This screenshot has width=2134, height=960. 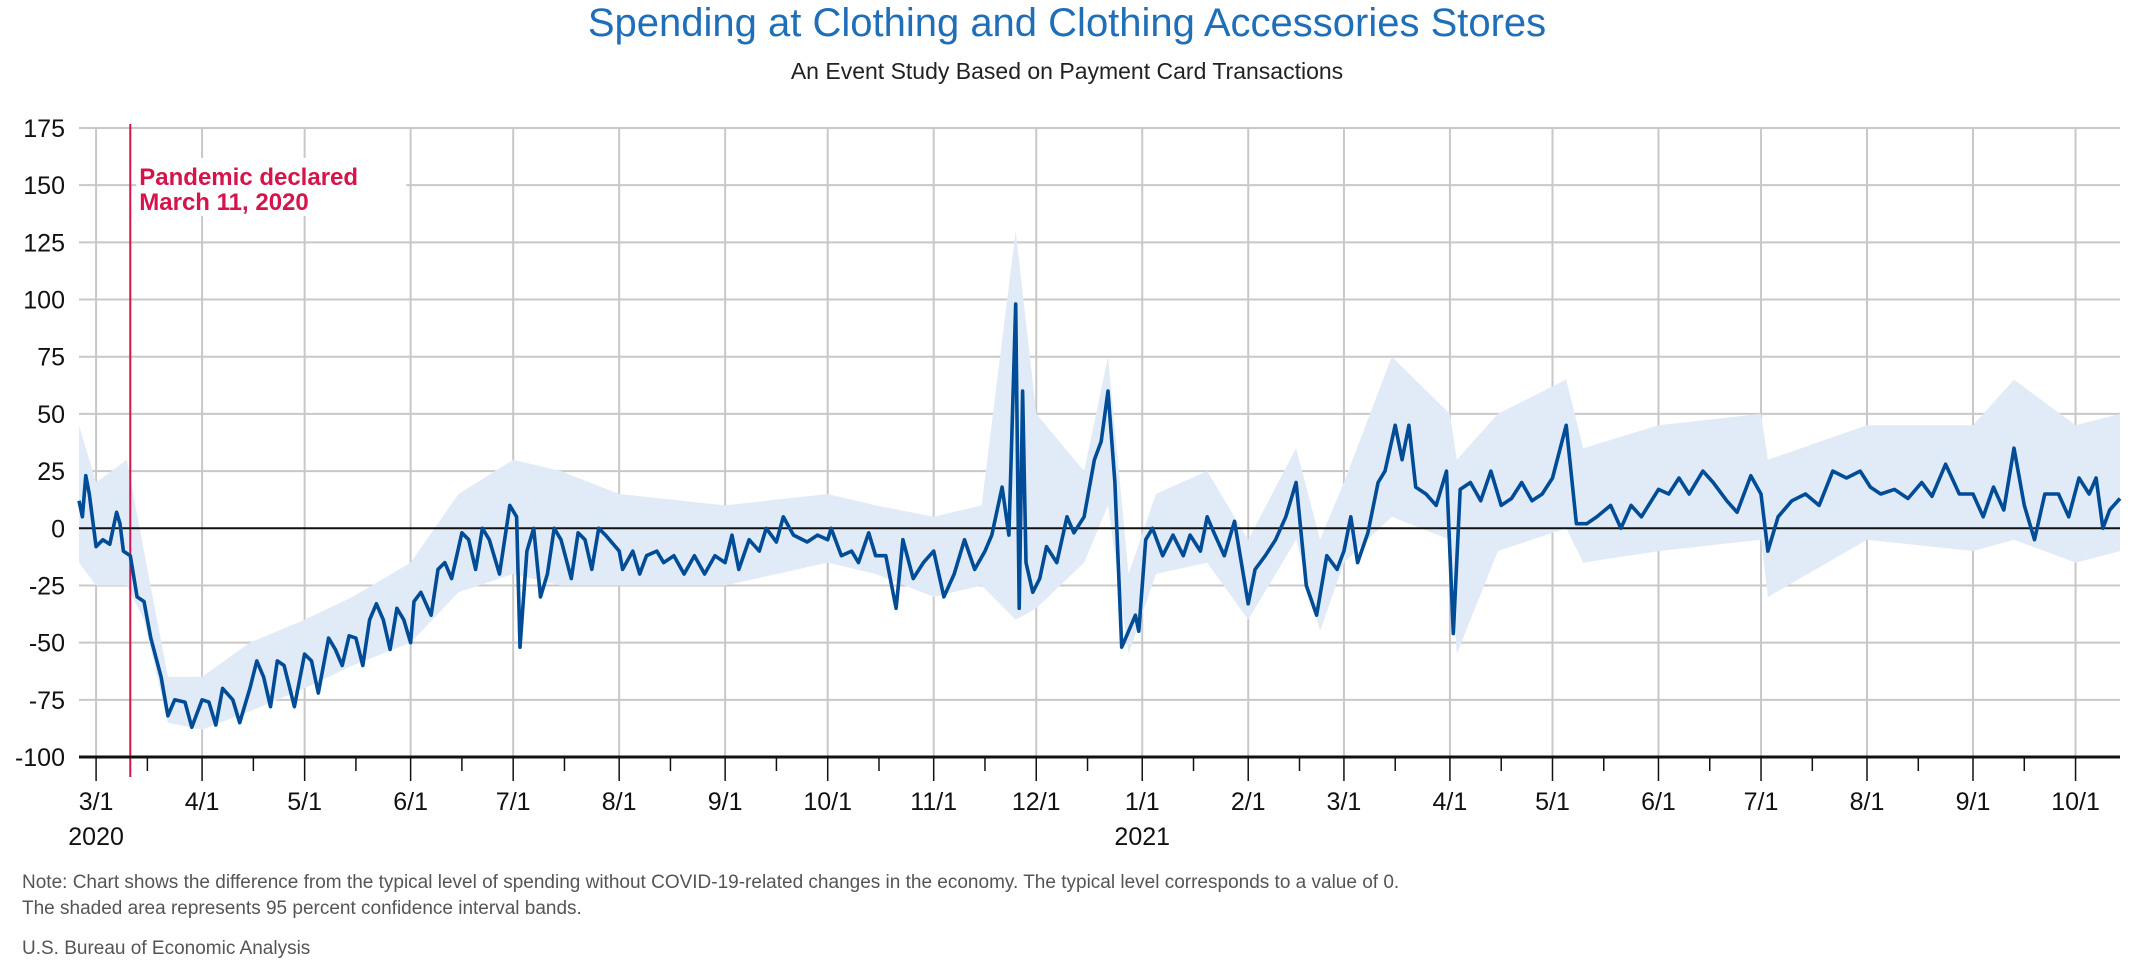 I want to click on x-tick-label: 1/1, so click(x=1142, y=802).